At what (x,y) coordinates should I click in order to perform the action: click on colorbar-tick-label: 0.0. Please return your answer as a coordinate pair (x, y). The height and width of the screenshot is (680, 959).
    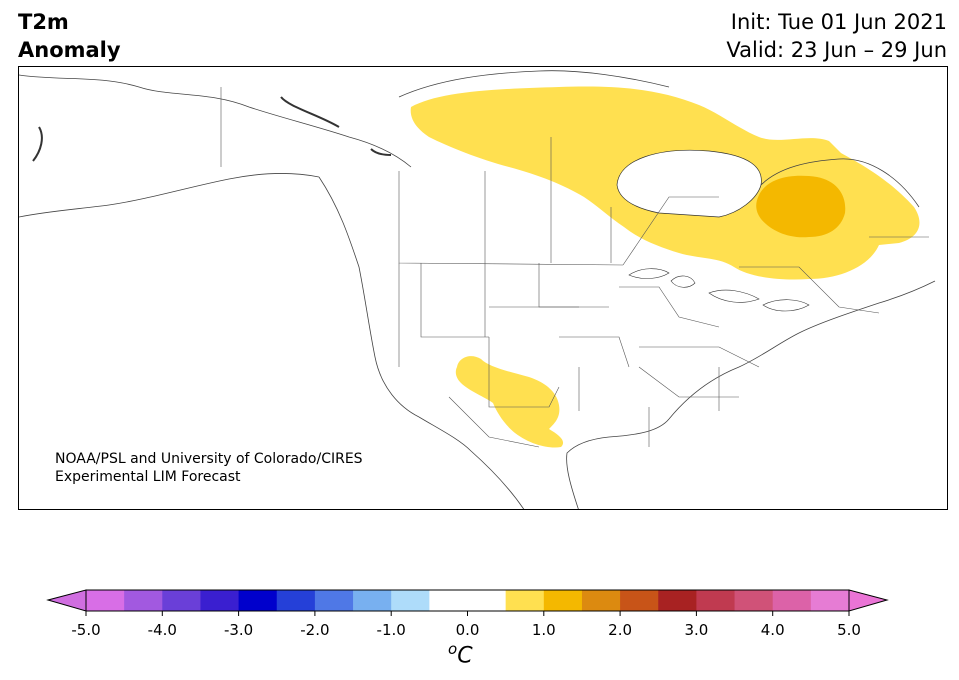
    Looking at the image, I should click on (468, 630).